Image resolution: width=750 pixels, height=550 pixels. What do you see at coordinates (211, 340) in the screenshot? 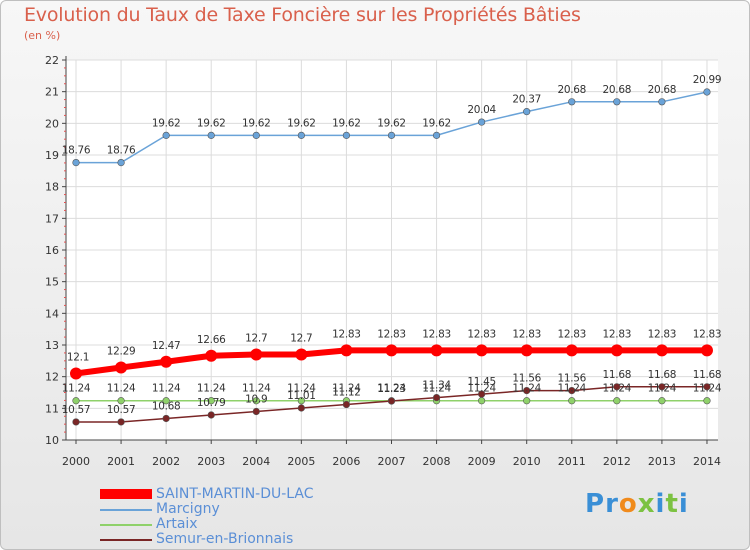
I see `data-label: 12.66` at bounding box center [211, 340].